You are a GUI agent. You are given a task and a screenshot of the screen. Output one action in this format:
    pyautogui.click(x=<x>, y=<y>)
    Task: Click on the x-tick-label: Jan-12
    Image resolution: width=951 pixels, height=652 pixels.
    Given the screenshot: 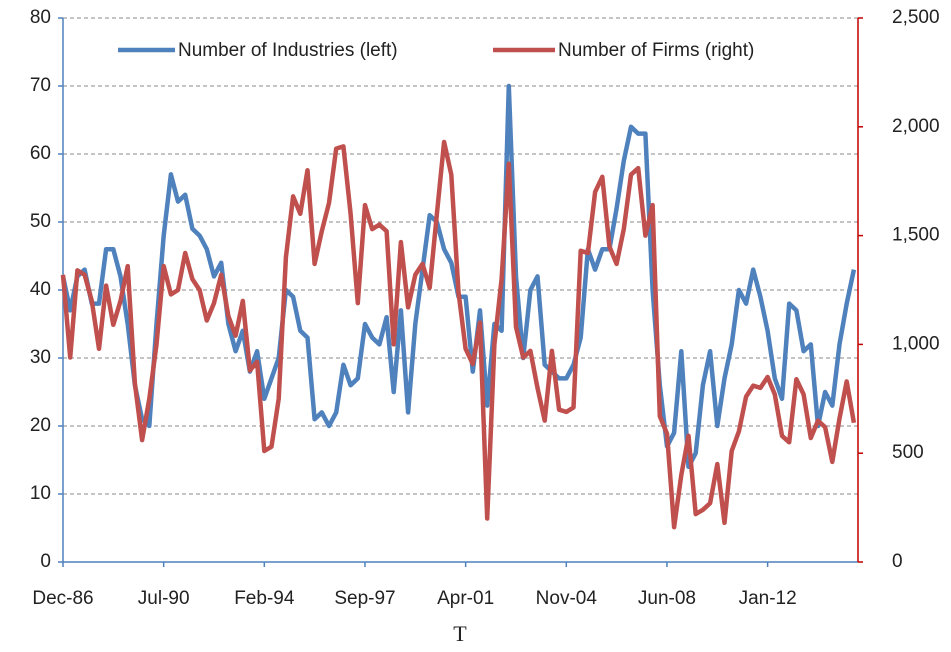 What is the action you would take?
    pyautogui.click(x=768, y=598)
    